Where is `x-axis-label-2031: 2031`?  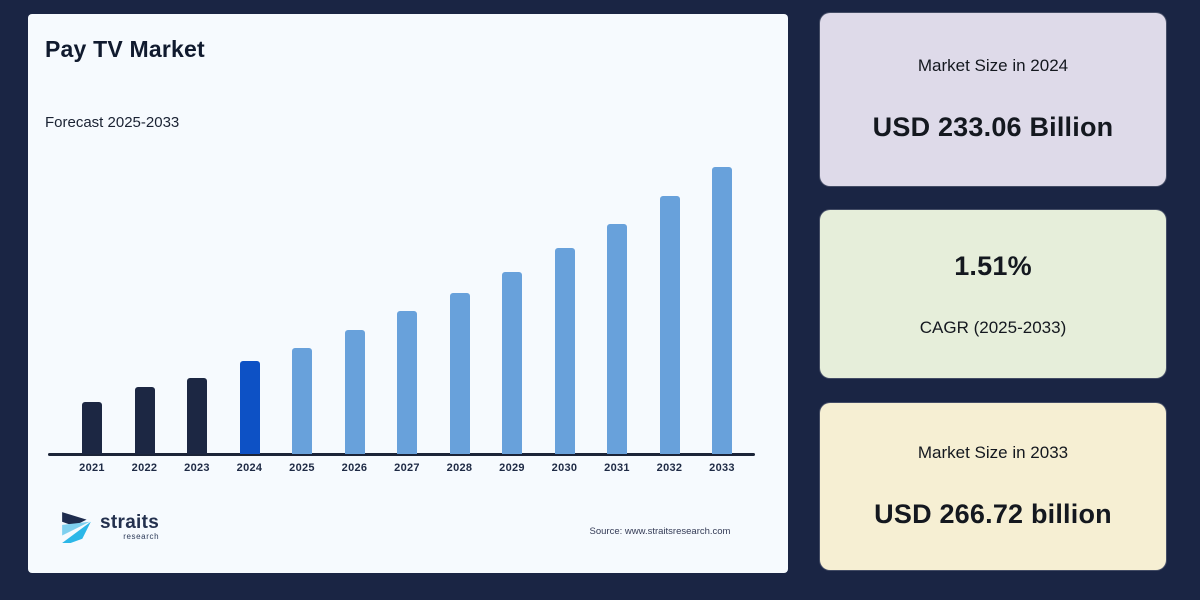 x-axis-label-2031: 2031 is located at coordinates (617, 468).